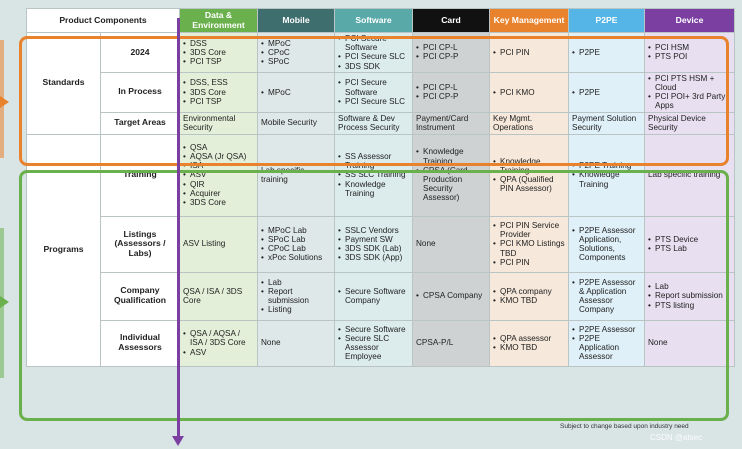  I want to click on cell: MPoC LabSPoC LabCPoC LabxPoc Solutions, so click(296, 244).